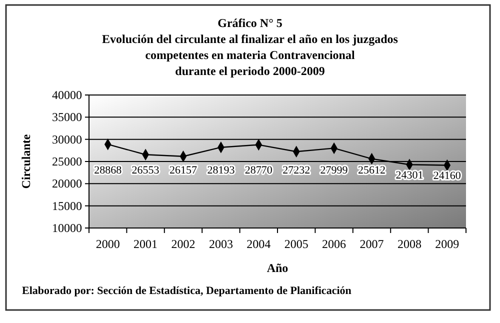 Image resolution: width=500 pixels, height=323 pixels. What do you see at coordinates (184, 170) in the screenshot?
I see `data-label: 26157` at bounding box center [184, 170].